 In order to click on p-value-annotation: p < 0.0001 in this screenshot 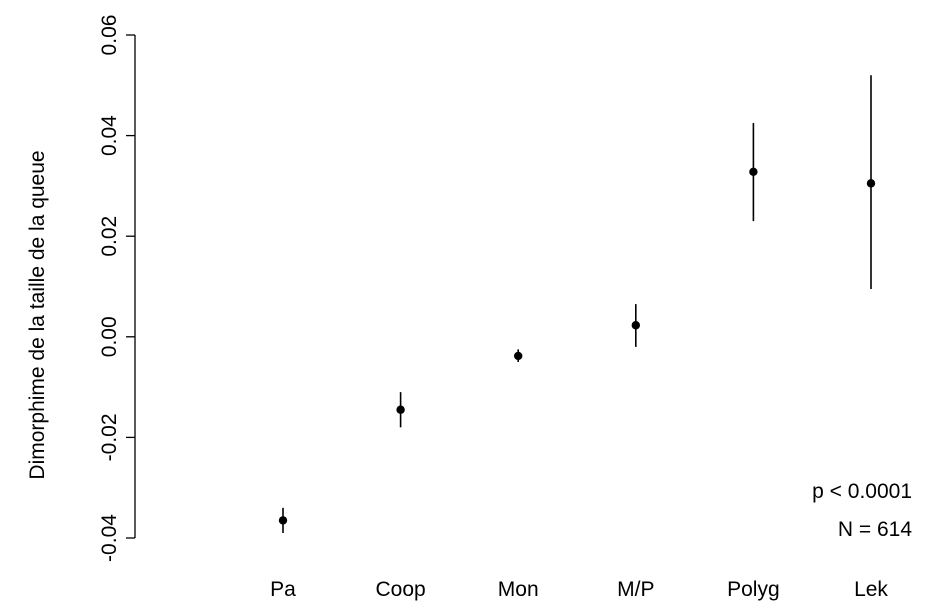, I will do `click(862, 491)`.